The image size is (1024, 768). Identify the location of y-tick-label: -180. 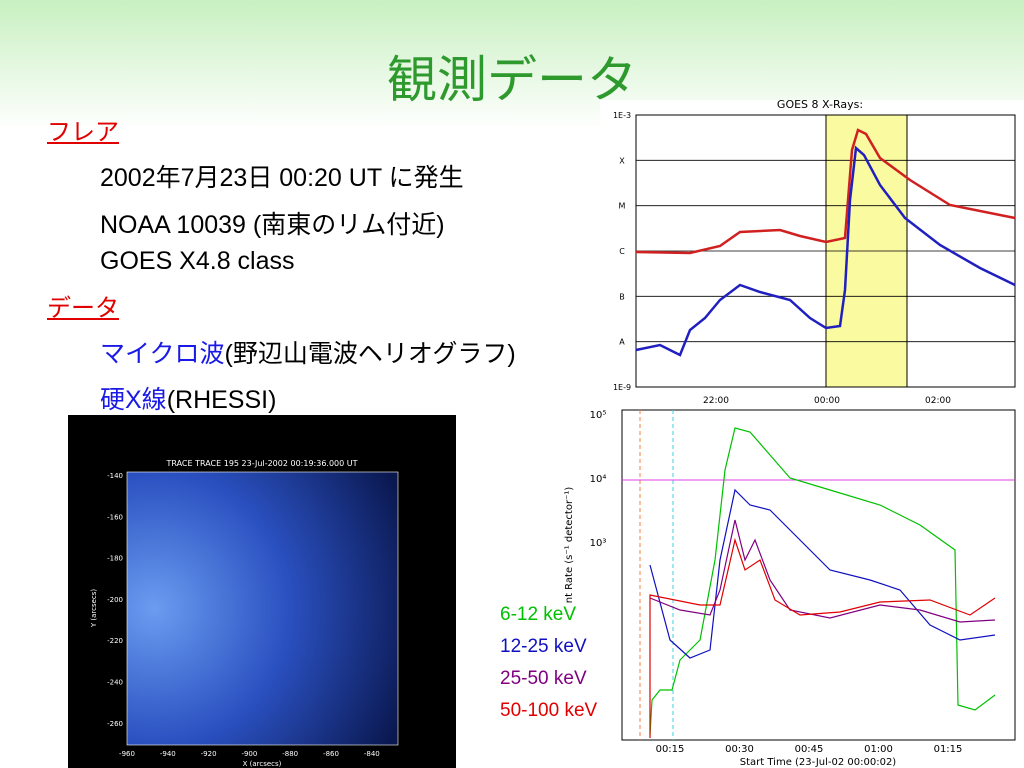
(115, 559).